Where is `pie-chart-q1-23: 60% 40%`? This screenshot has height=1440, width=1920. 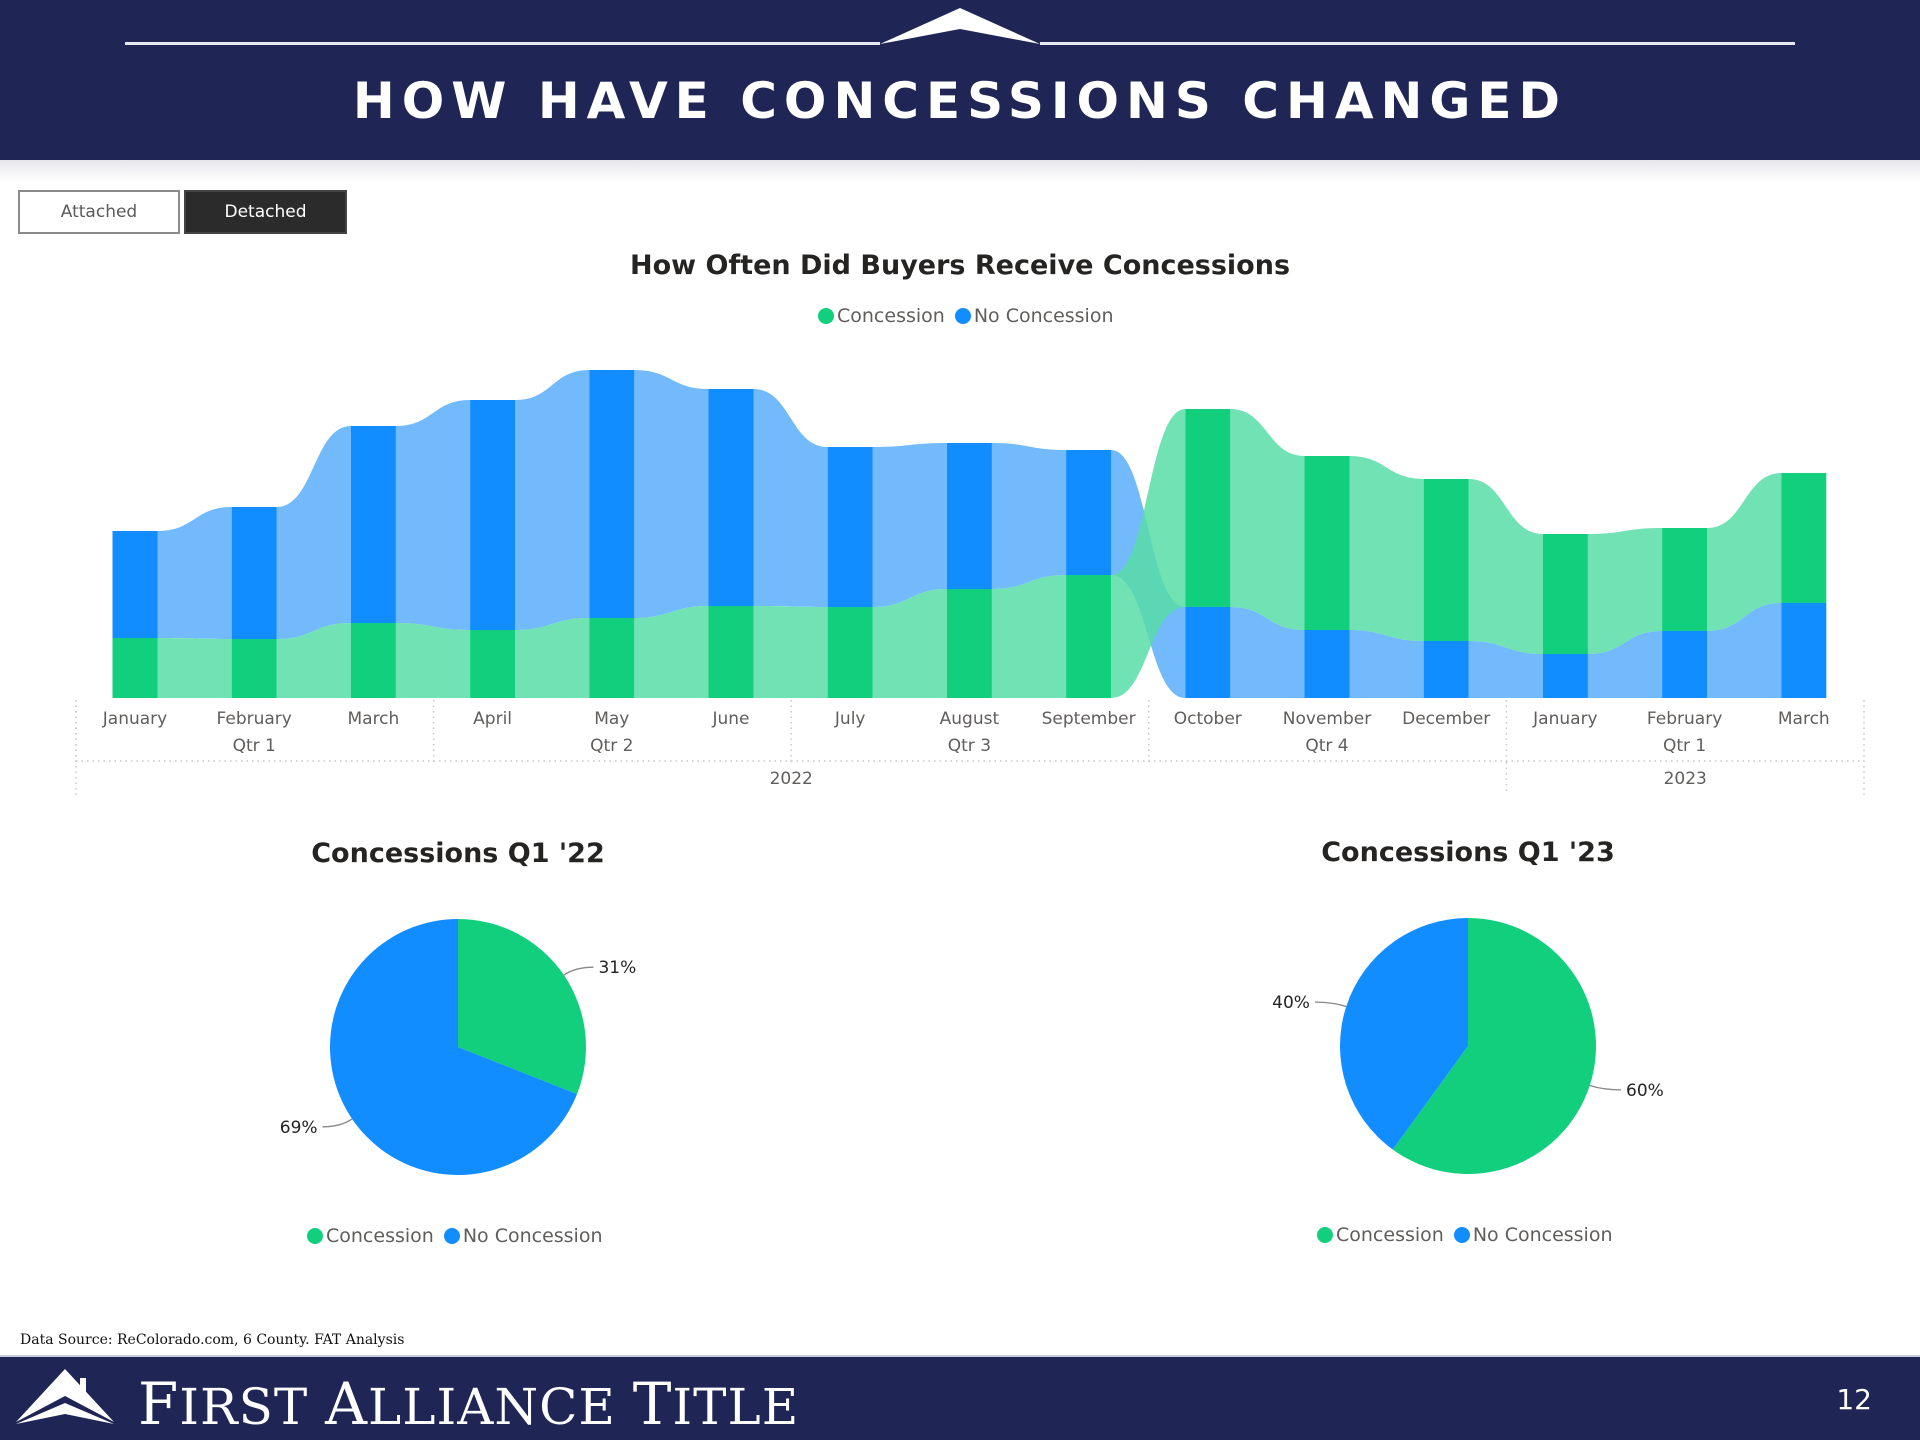 pie-chart-q1-23: 60% 40% is located at coordinates (1468, 1046).